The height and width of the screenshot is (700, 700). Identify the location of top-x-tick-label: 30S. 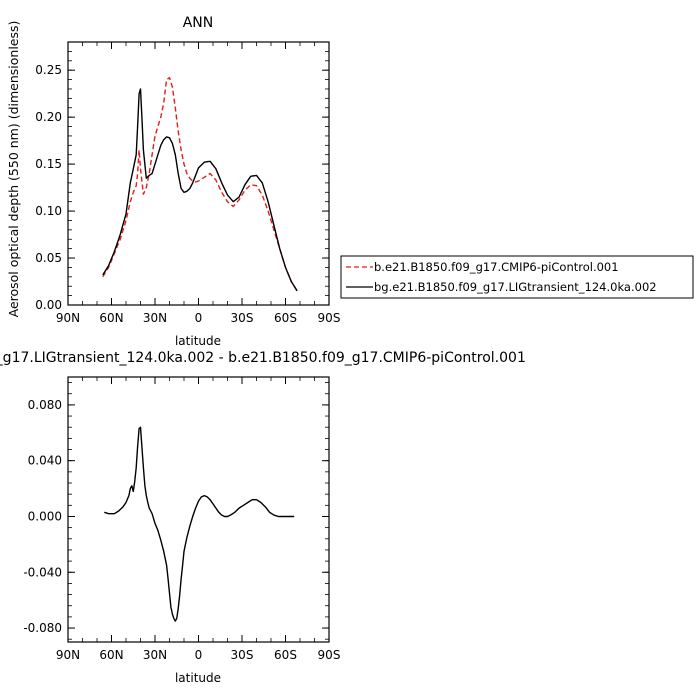
(242, 318).